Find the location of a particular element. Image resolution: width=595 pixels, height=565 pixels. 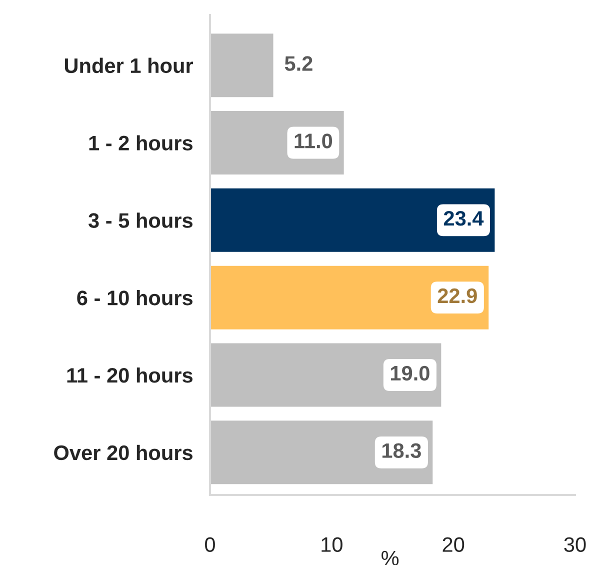

x-tick-label: 0 is located at coordinates (210, 544).